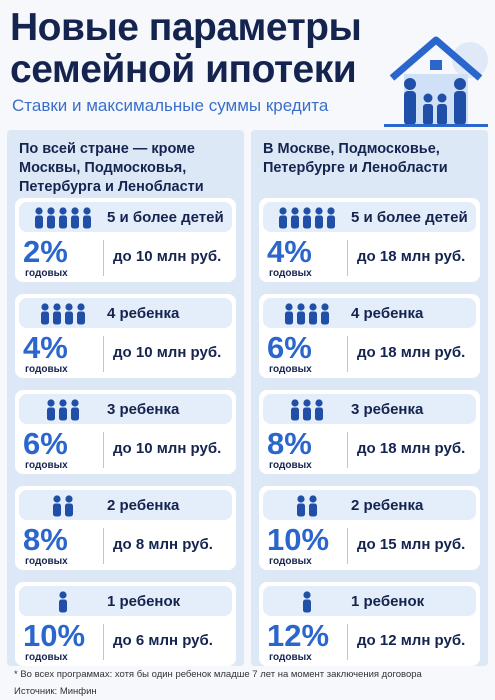 The width and height of the screenshot is (495, 700). I want to click on card: 3 ребенка 6% годовых до 10 млн руб., so click(125, 432).